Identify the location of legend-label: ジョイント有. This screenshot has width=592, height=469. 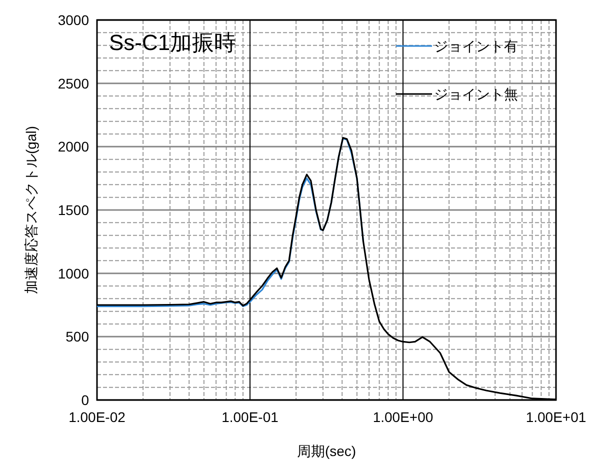
(476, 46).